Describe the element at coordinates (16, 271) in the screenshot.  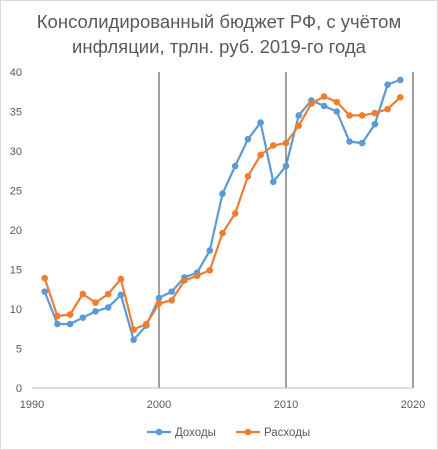
I see `y-tick-label: 15` at that location.